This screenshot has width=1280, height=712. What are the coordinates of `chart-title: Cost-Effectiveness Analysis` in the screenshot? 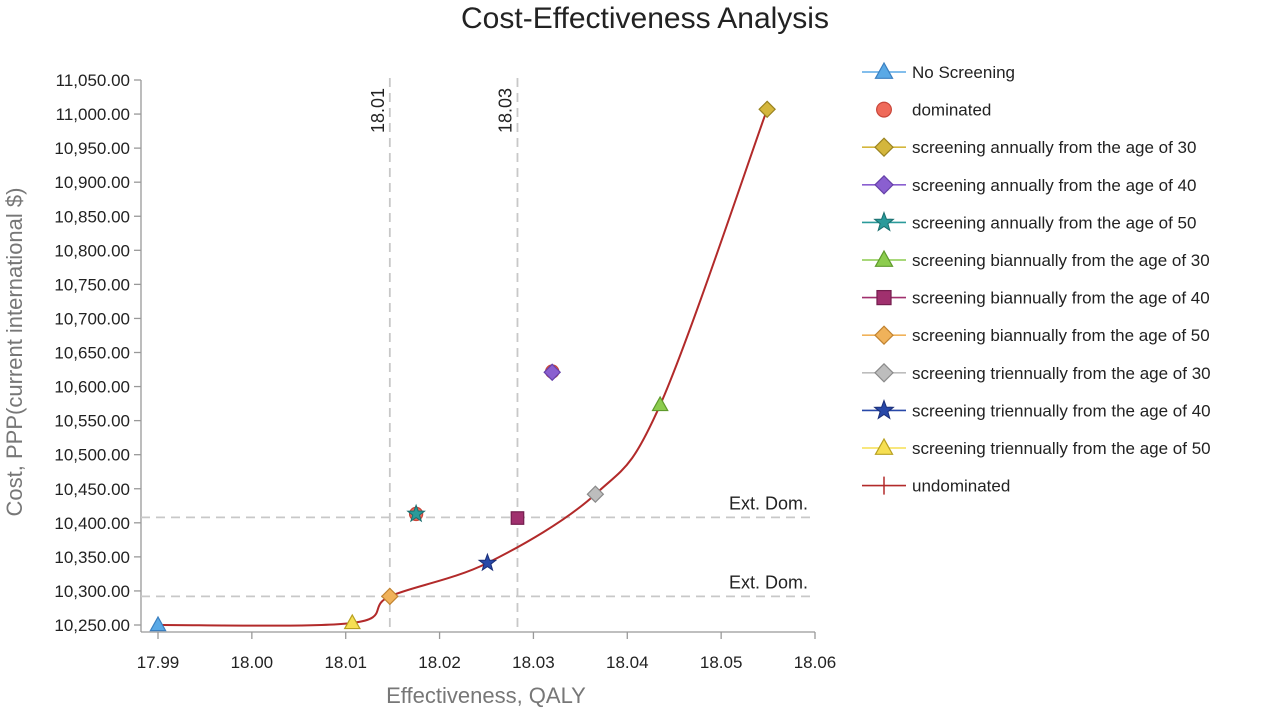 It's located at (645, 18).